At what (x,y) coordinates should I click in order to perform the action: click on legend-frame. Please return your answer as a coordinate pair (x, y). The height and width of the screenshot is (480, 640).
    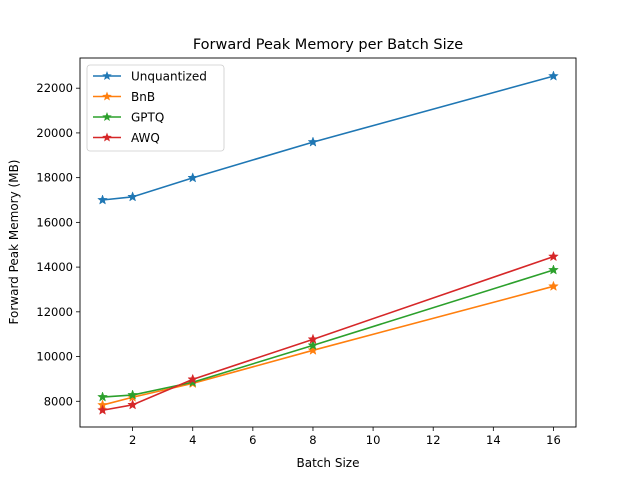
    Looking at the image, I should click on (155, 108).